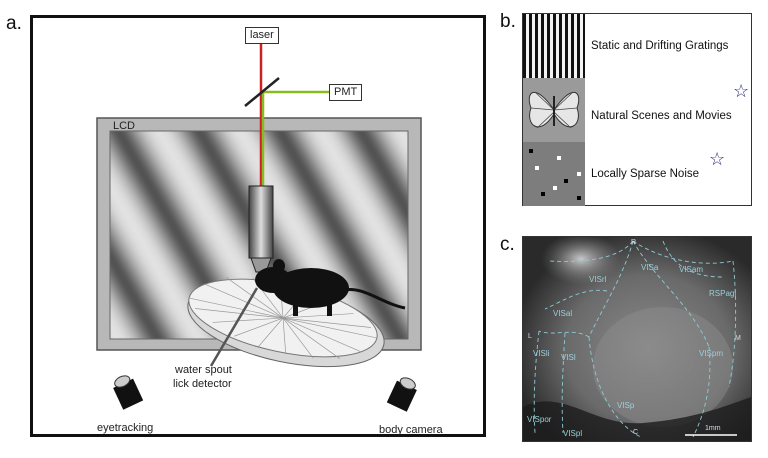  Describe the element at coordinates (660, 46) in the screenshot. I see `stimulus-label: Static and Drifting Gratings` at that location.